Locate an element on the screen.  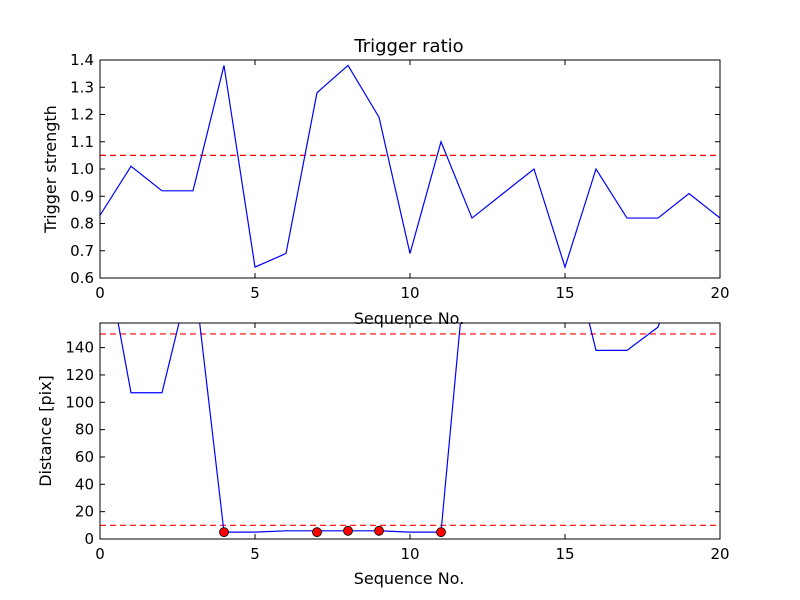
trigger-y-tick-label: 1.0 is located at coordinates (82, 169).